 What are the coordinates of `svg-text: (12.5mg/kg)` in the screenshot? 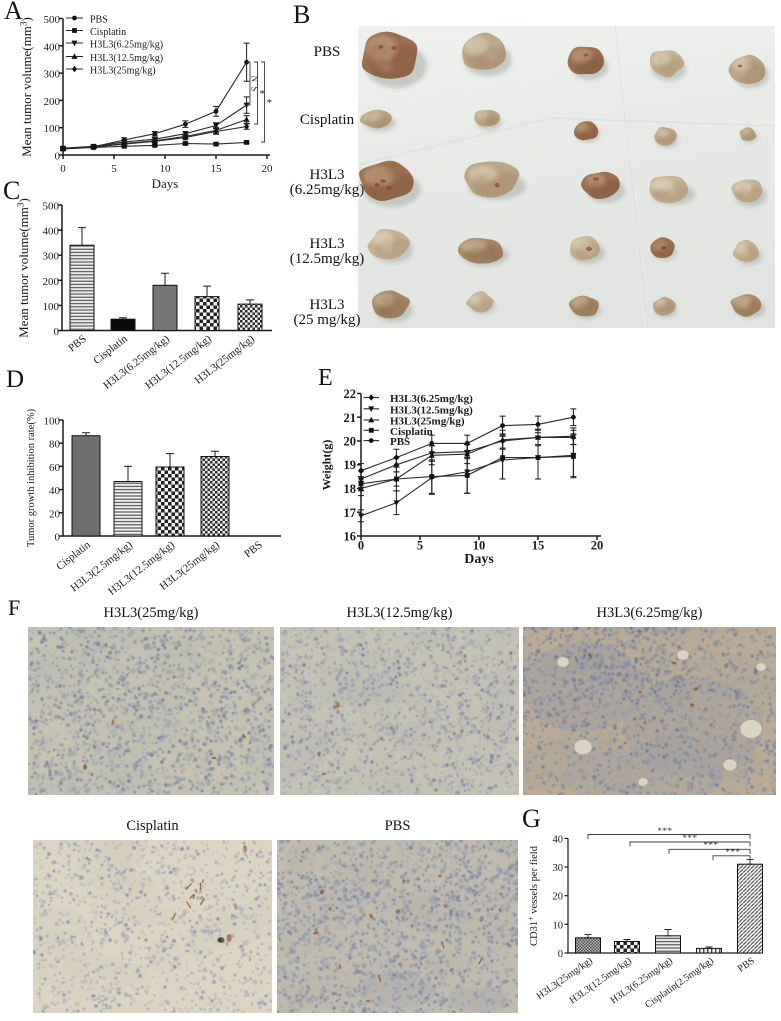 It's located at (327, 259).